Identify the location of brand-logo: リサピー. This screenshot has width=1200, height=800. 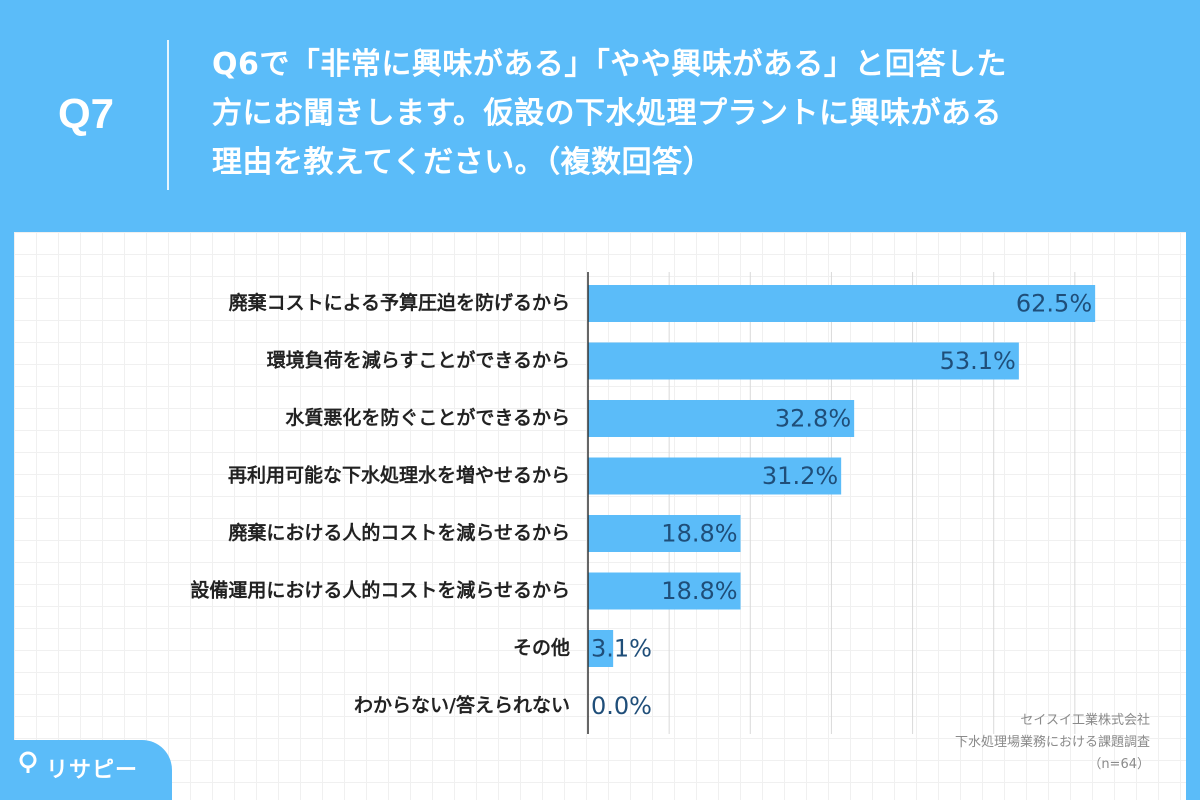
(86, 770).